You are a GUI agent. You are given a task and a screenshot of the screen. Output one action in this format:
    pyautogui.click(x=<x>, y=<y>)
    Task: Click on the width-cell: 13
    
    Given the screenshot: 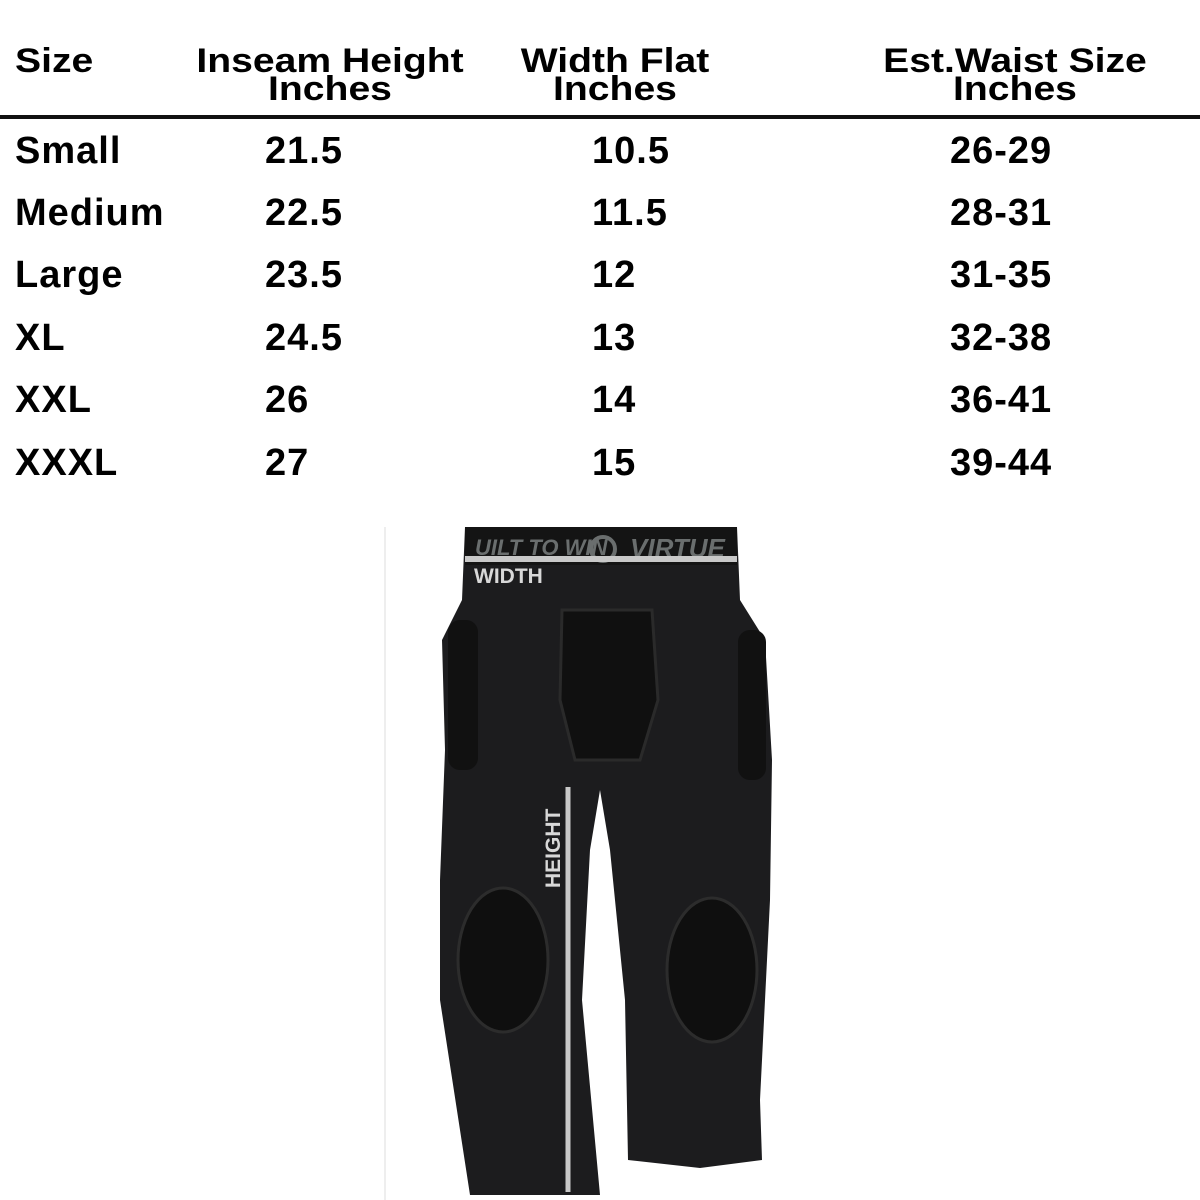 What is the action you would take?
    pyautogui.click(x=614, y=338)
    